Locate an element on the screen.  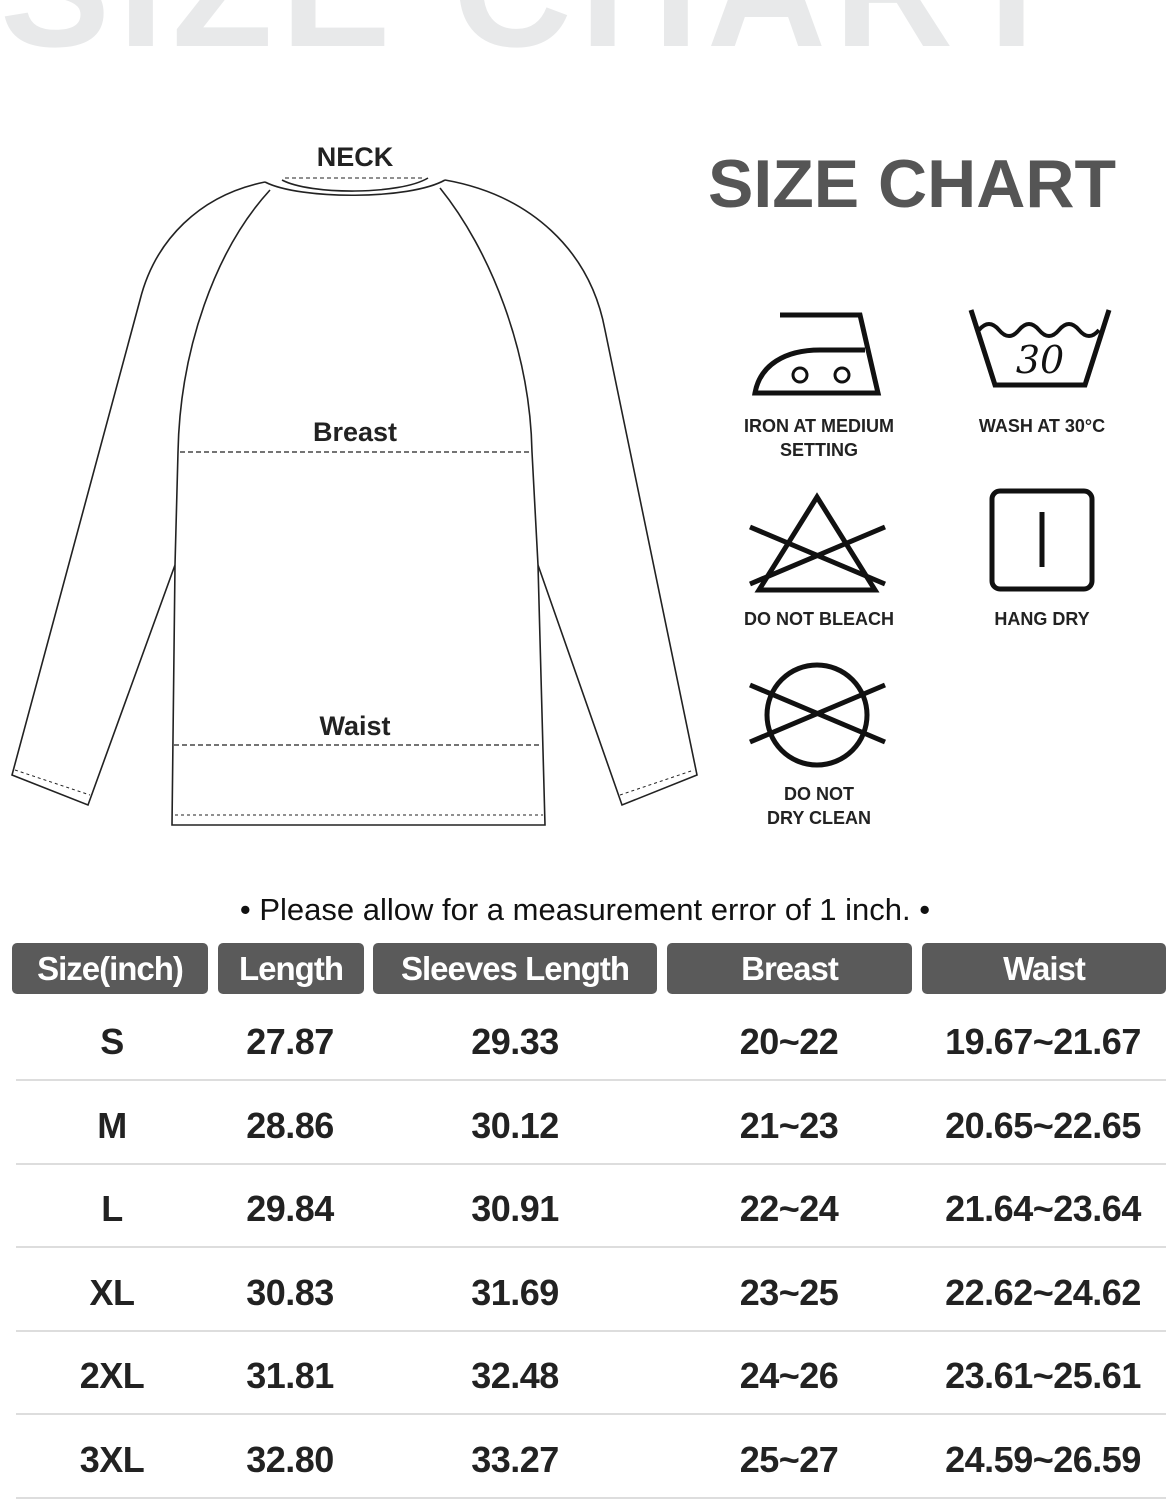
header-length: Length is located at coordinates (291, 968).